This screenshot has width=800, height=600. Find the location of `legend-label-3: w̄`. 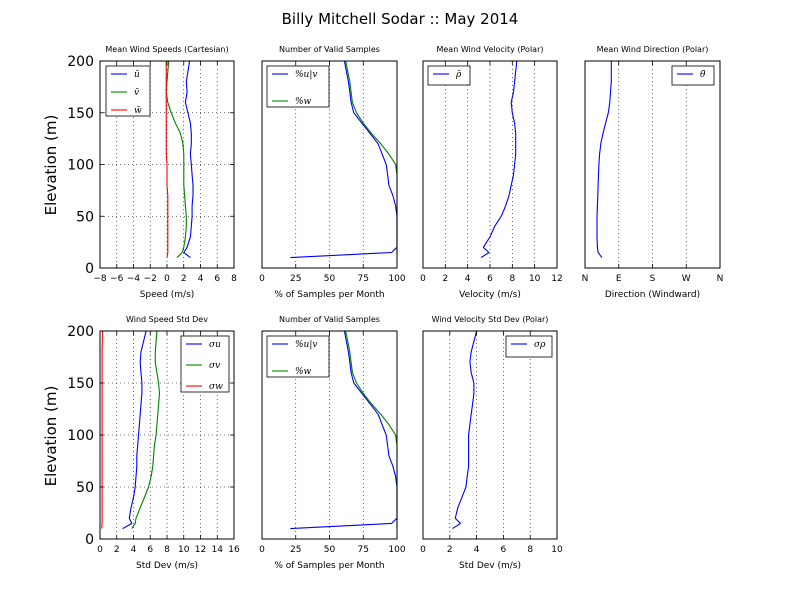

legend-label-3: w̄ is located at coordinates (138, 111).